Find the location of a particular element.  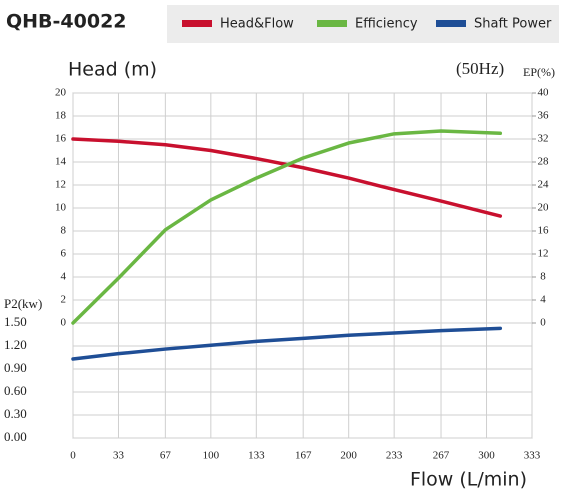

x-tick-label: 33 is located at coordinates (119, 456).